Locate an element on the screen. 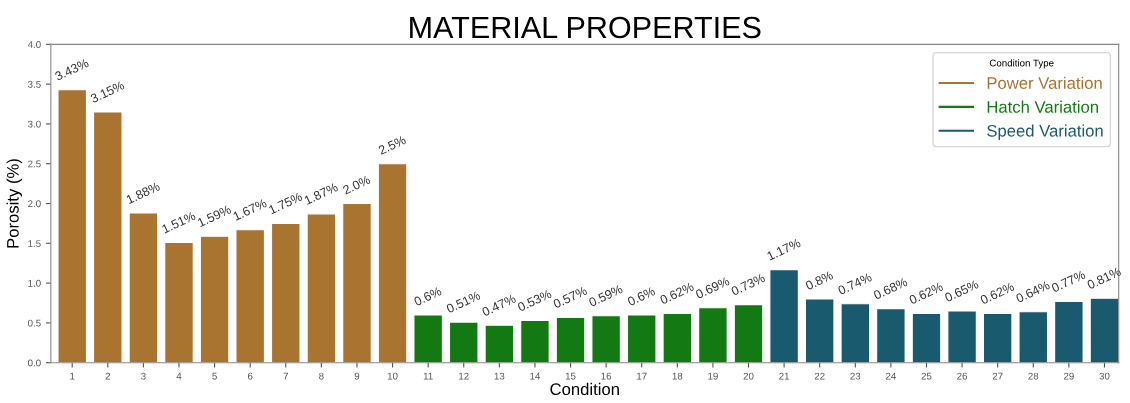 This screenshot has width=1130, height=403. chart-title: MATERIAL PROPERTIES is located at coordinates (585, 27).